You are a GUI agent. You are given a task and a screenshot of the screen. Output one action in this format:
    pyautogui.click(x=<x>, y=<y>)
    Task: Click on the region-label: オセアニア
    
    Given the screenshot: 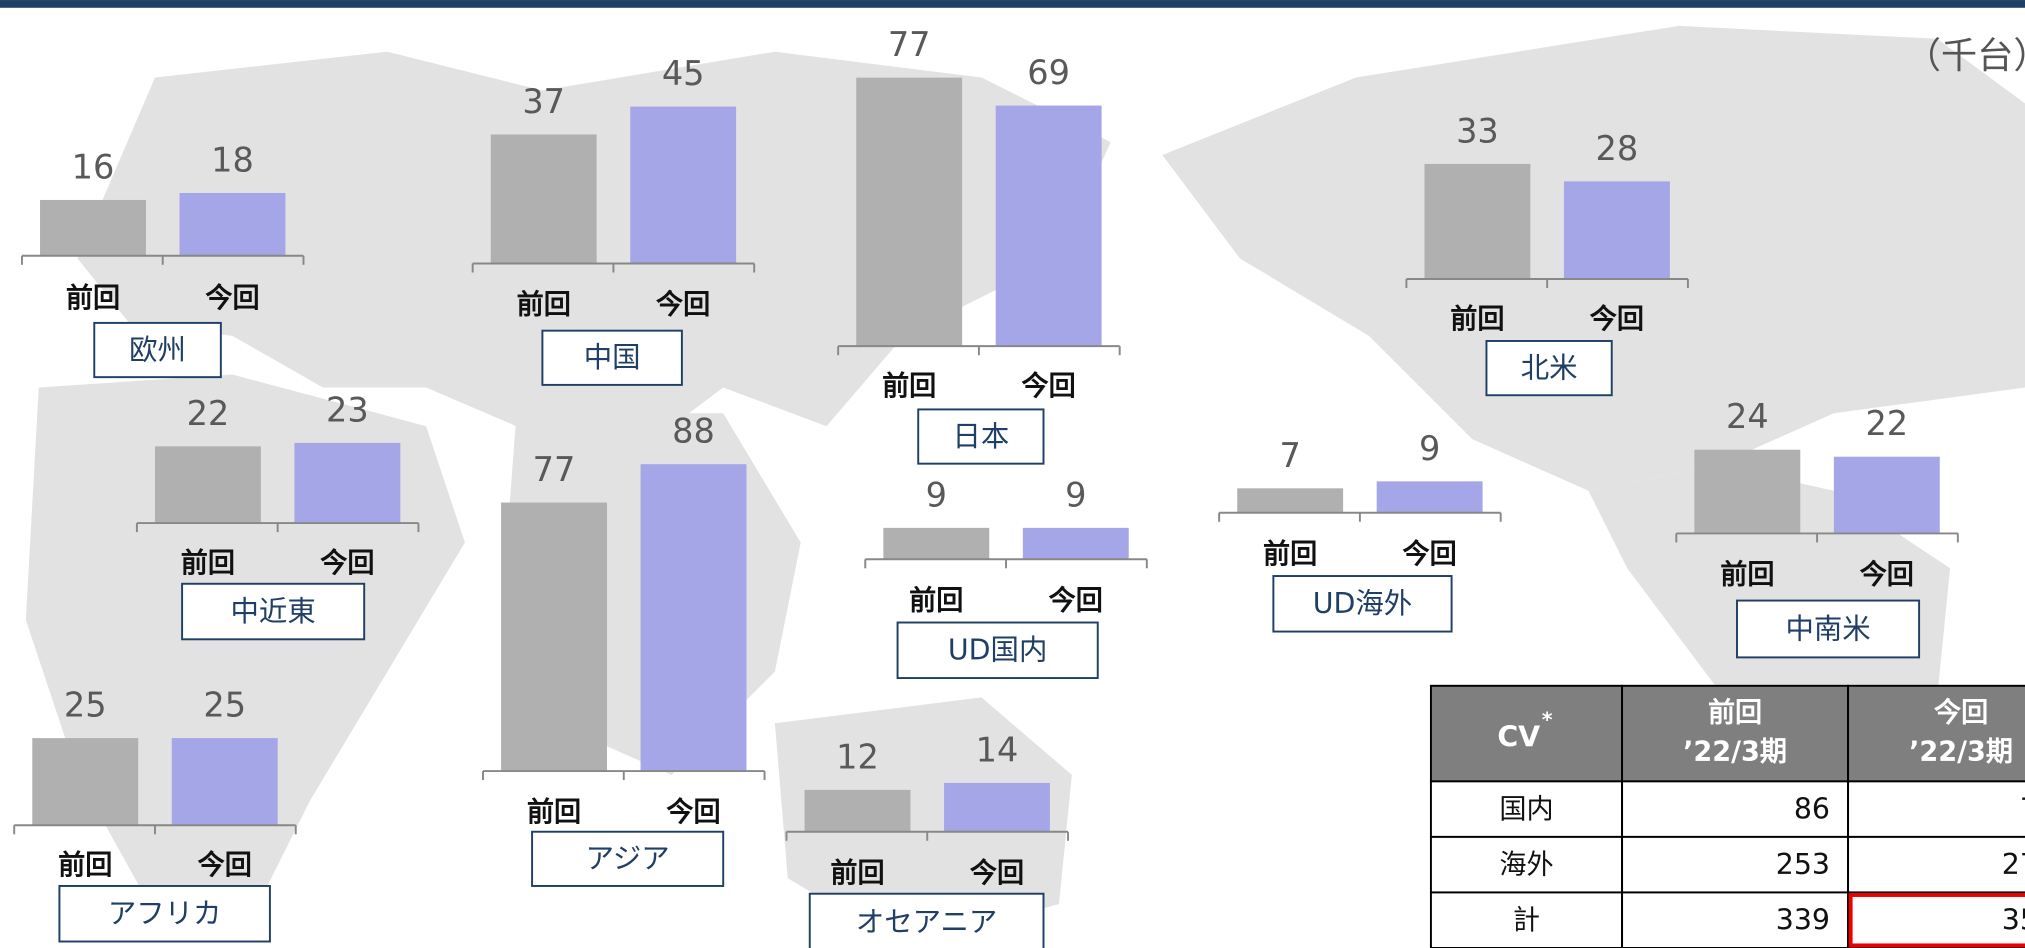 What is the action you would take?
    pyautogui.click(x=926, y=921)
    